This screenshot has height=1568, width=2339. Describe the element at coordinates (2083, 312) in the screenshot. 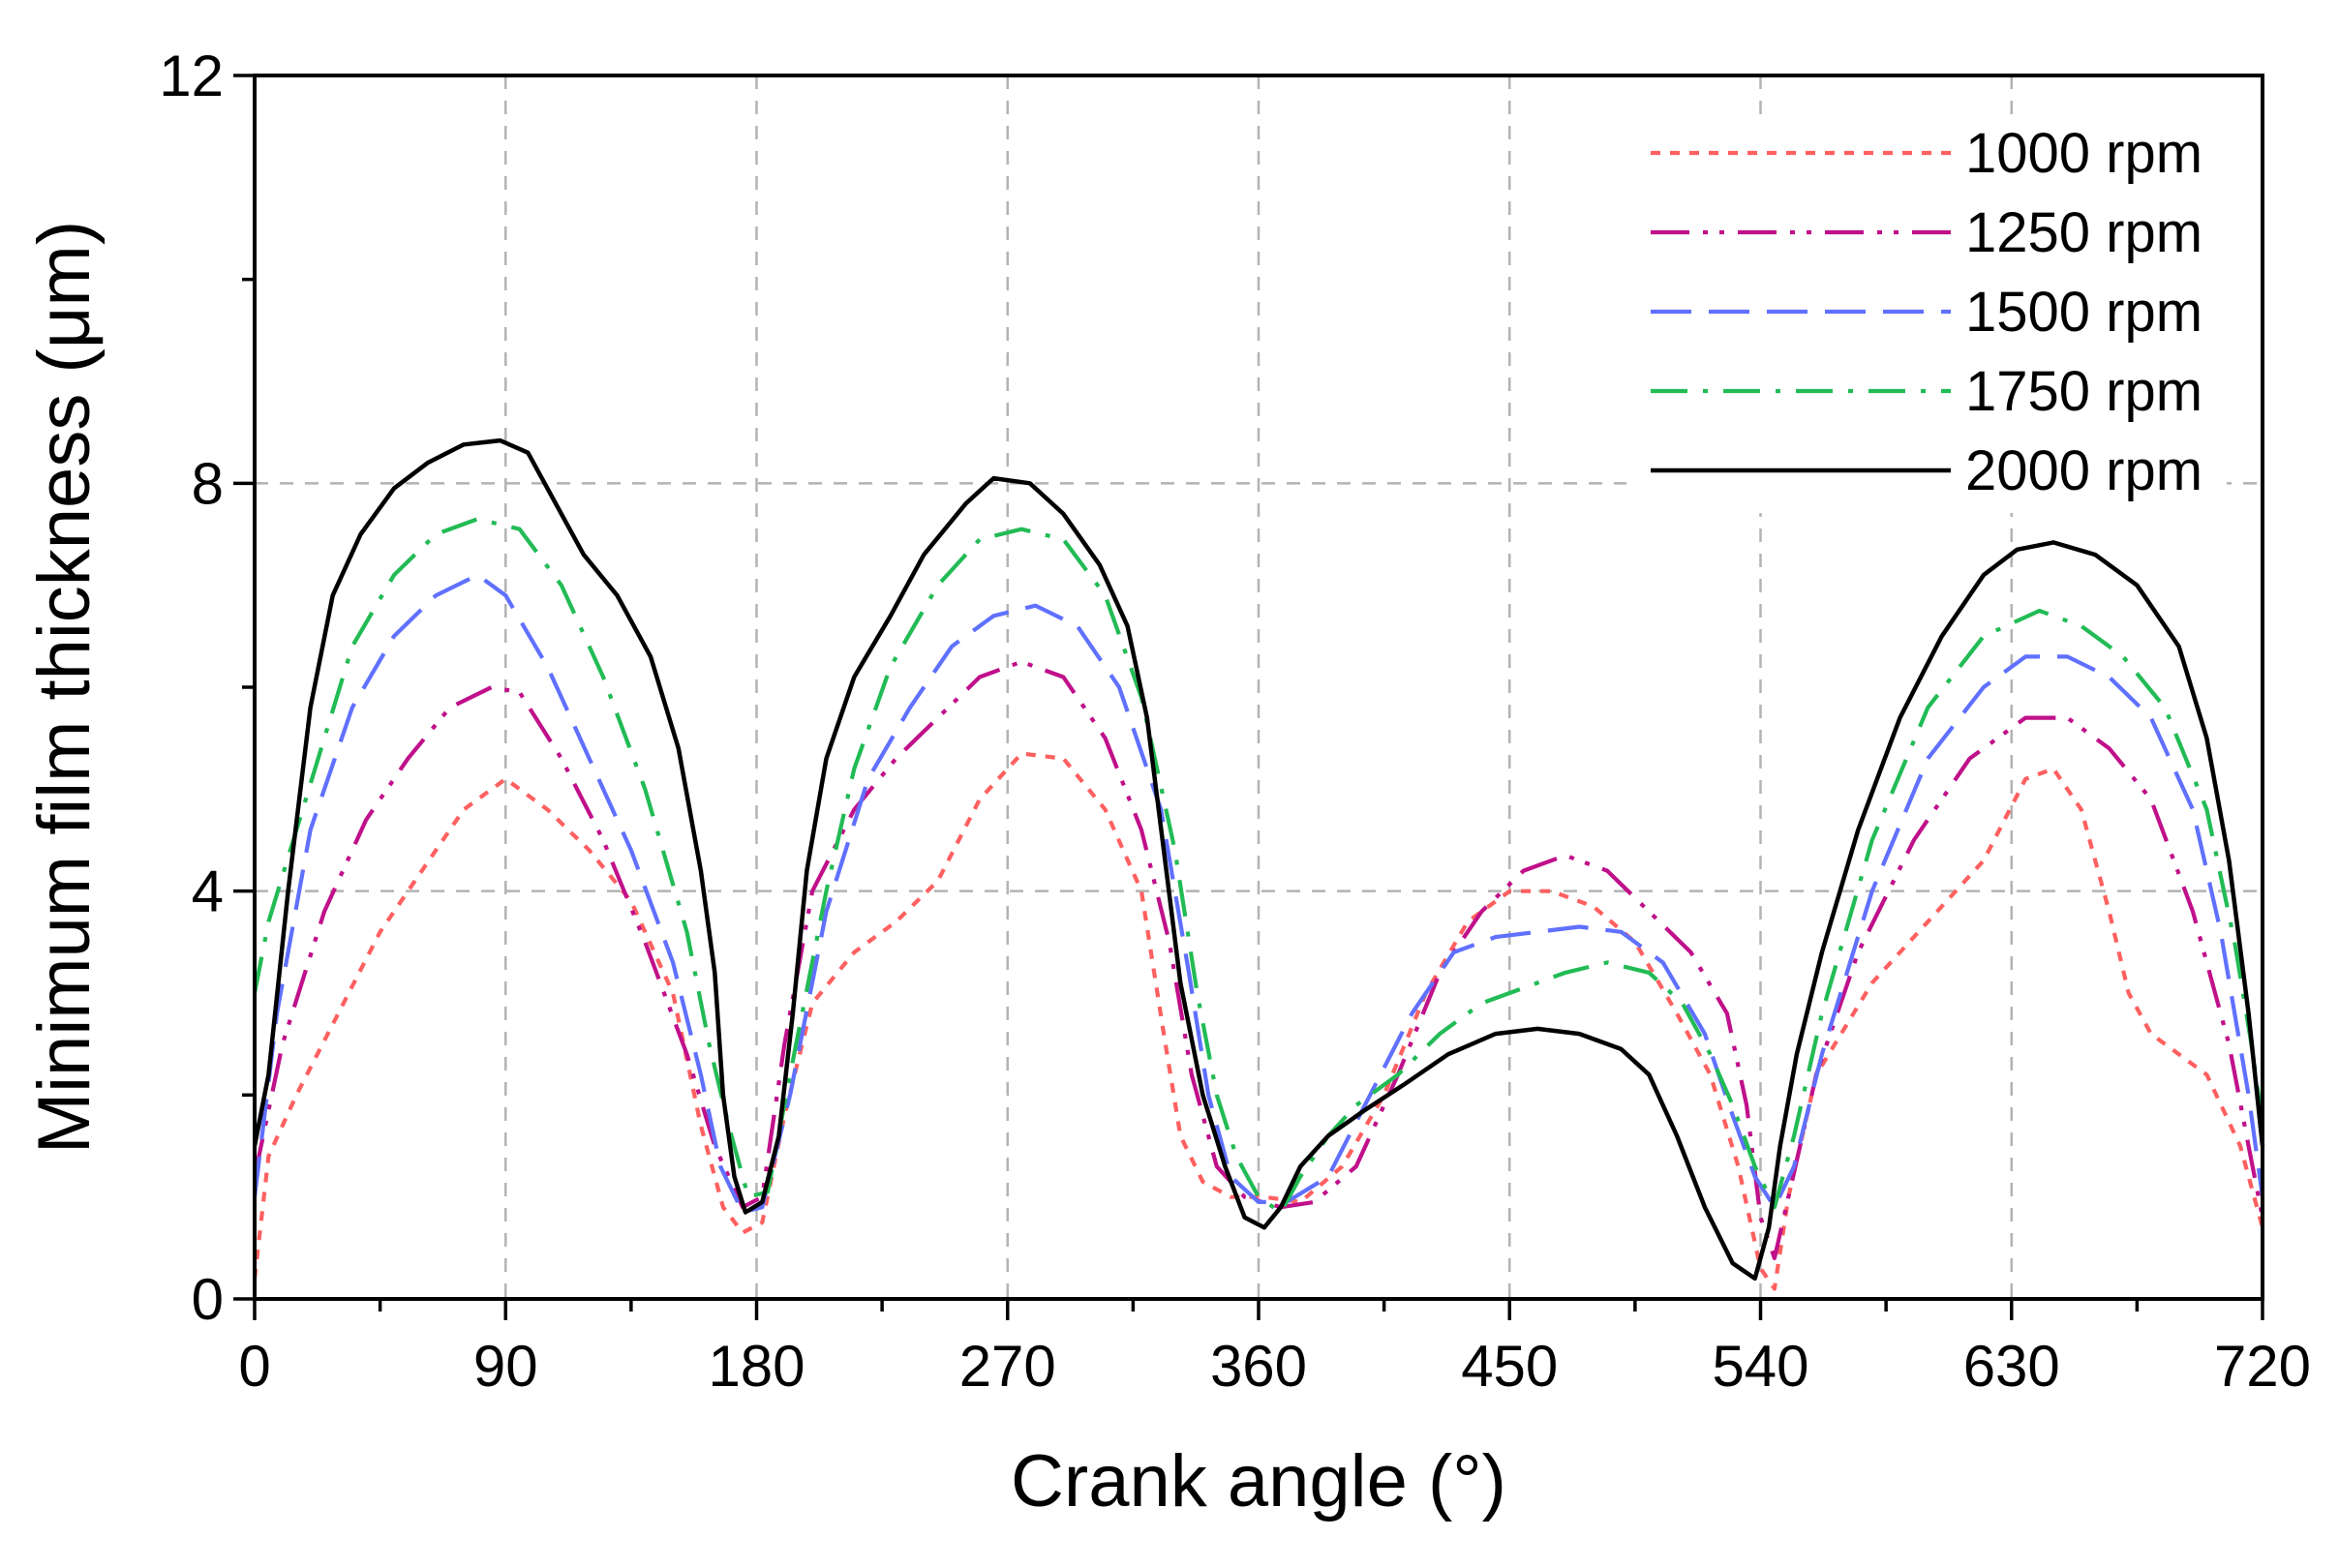

I see `legend-label: 1500 rpm` at that location.